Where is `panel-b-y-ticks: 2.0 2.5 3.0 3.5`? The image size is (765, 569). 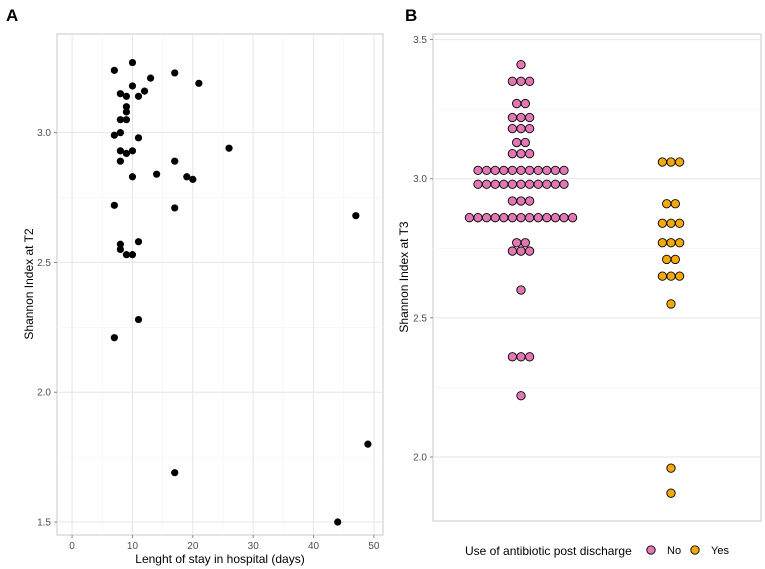
panel-b-y-ticks: 2.0 2.5 3.0 3.5 is located at coordinates (423, 249).